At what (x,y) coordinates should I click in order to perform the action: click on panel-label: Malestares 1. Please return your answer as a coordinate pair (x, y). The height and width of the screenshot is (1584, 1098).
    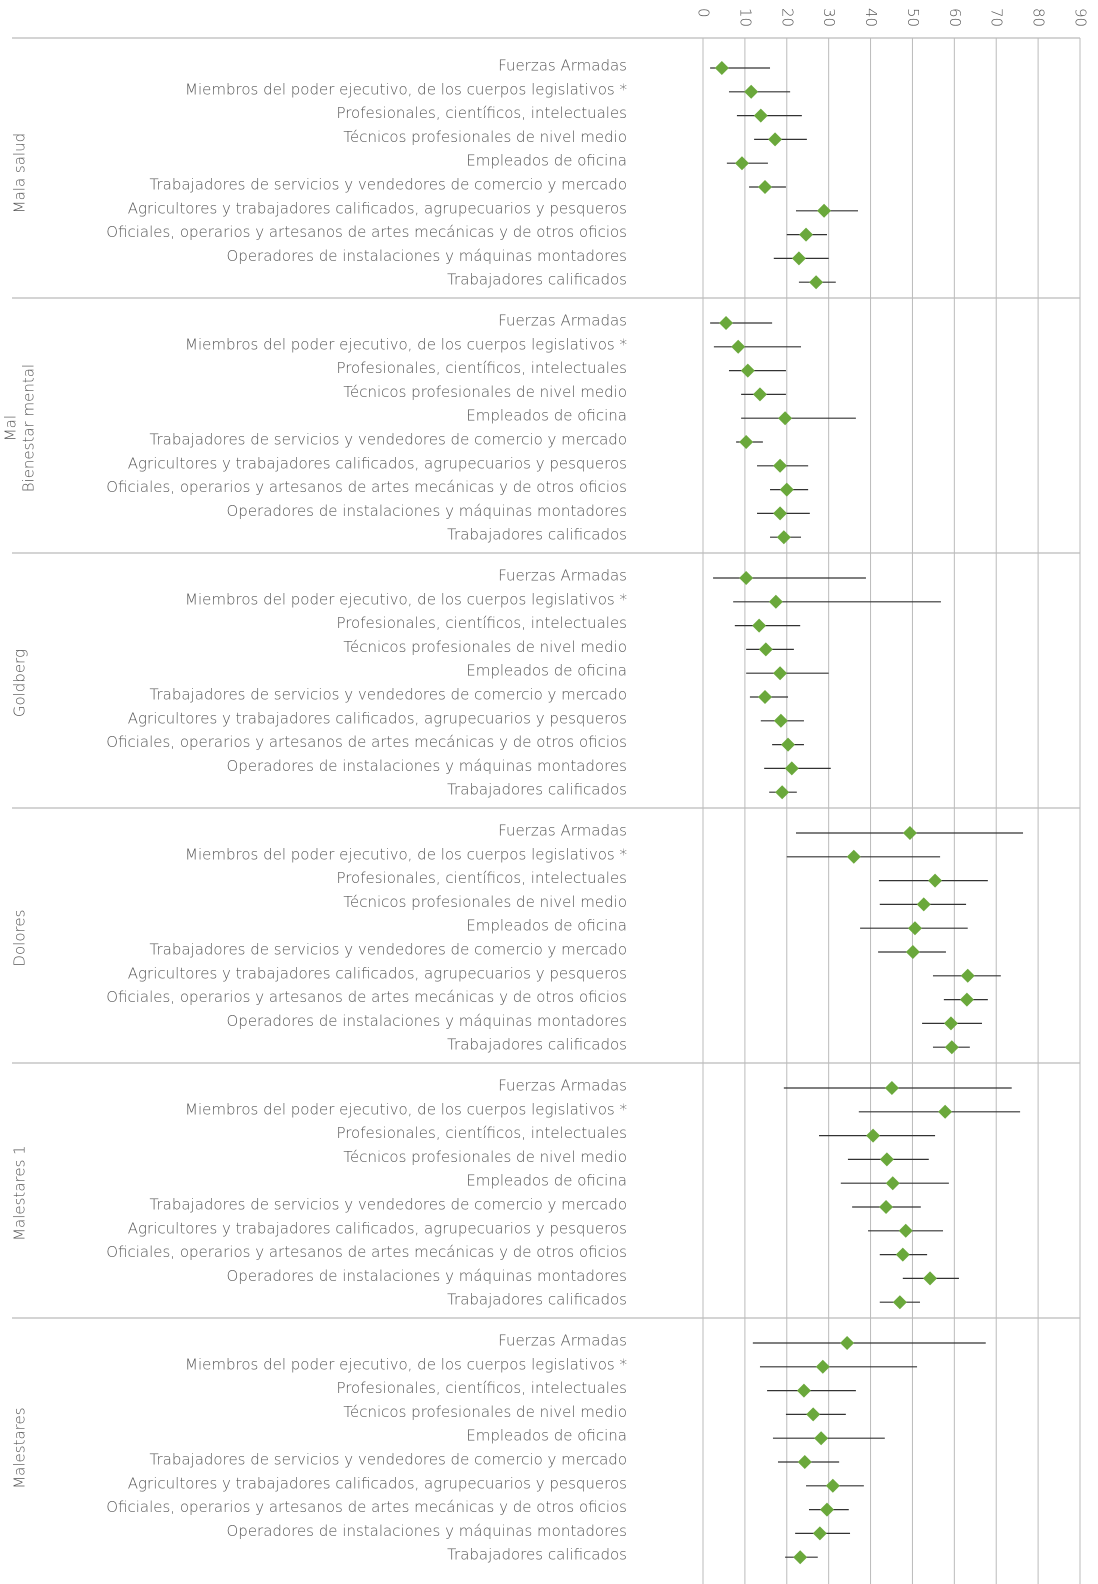
    Looking at the image, I should click on (20, 1193).